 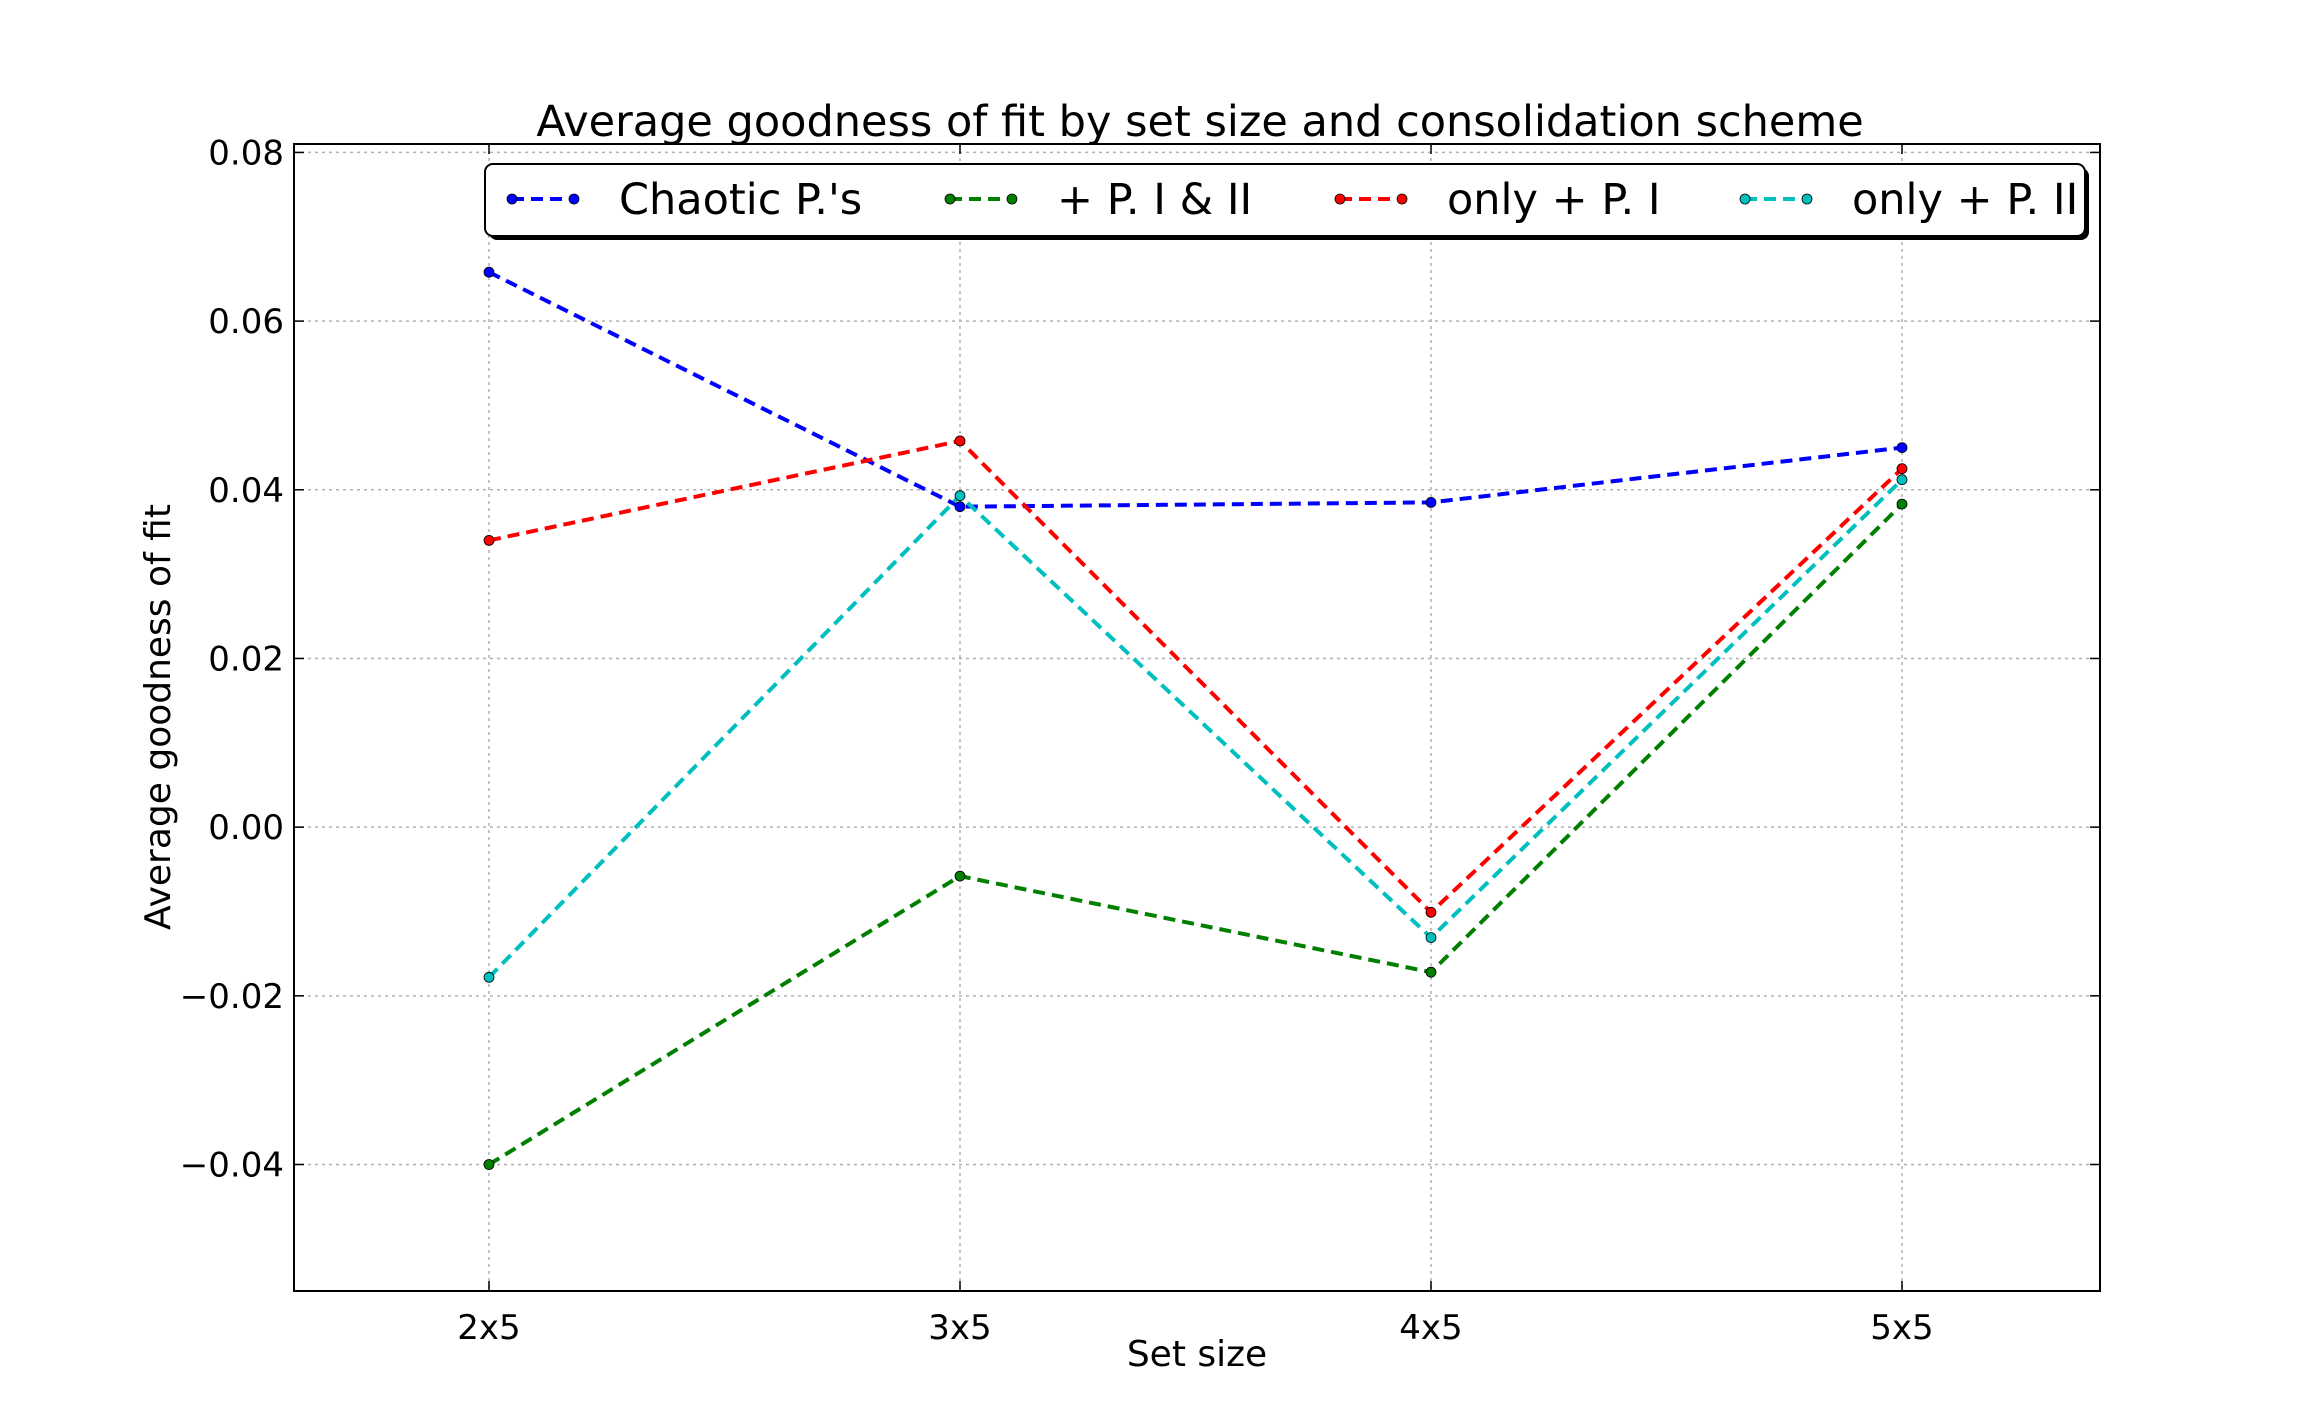 I want to click on y-tick-label: 0.00, so click(x=246, y=828).